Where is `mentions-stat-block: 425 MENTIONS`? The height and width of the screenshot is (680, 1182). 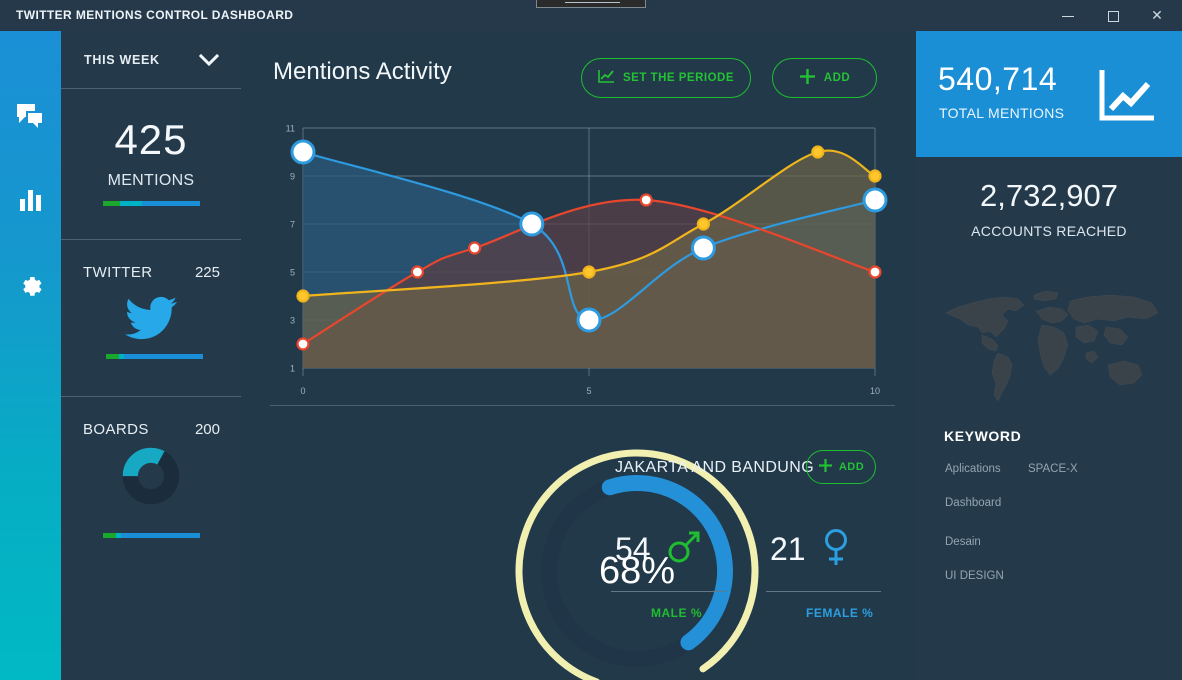
mentions-stat-block: 425 MENTIONS is located at coordinates (151, 164).